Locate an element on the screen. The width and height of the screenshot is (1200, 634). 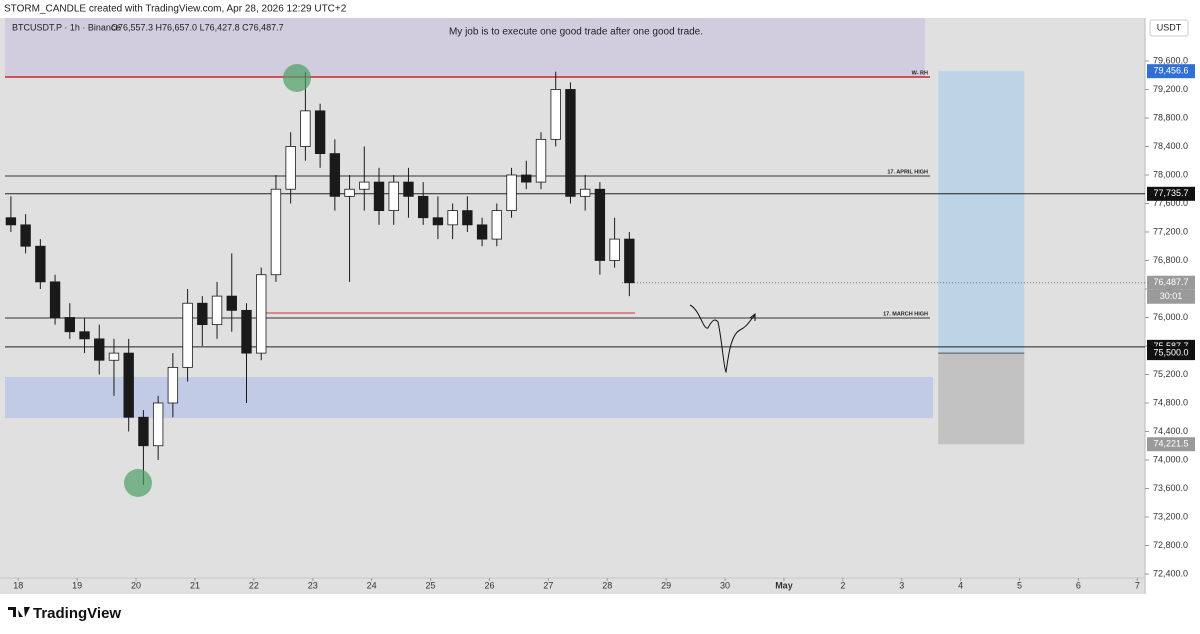
y-tick-label: 78,800.0 is located at coordinates (1170, 117).